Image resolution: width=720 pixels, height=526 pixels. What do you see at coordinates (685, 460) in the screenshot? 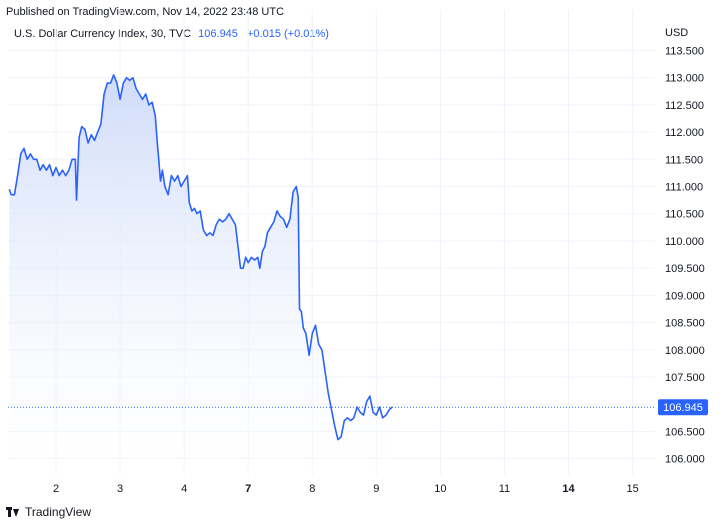
I see `y-tick-label: 106.000` at bounding box center [685, 460].